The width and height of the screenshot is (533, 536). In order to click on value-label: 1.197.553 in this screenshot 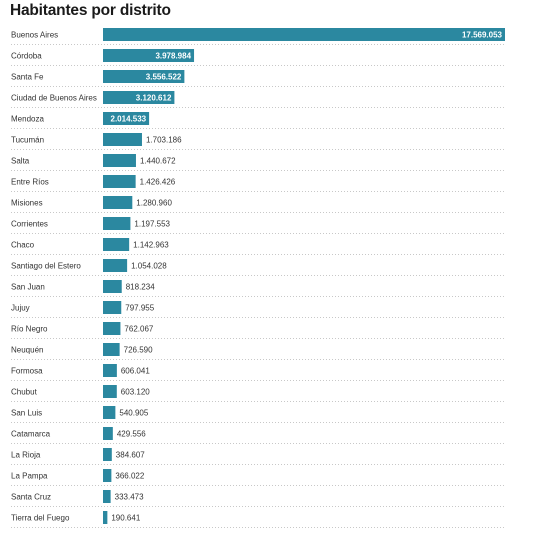, I will do `click(152, 224)`.